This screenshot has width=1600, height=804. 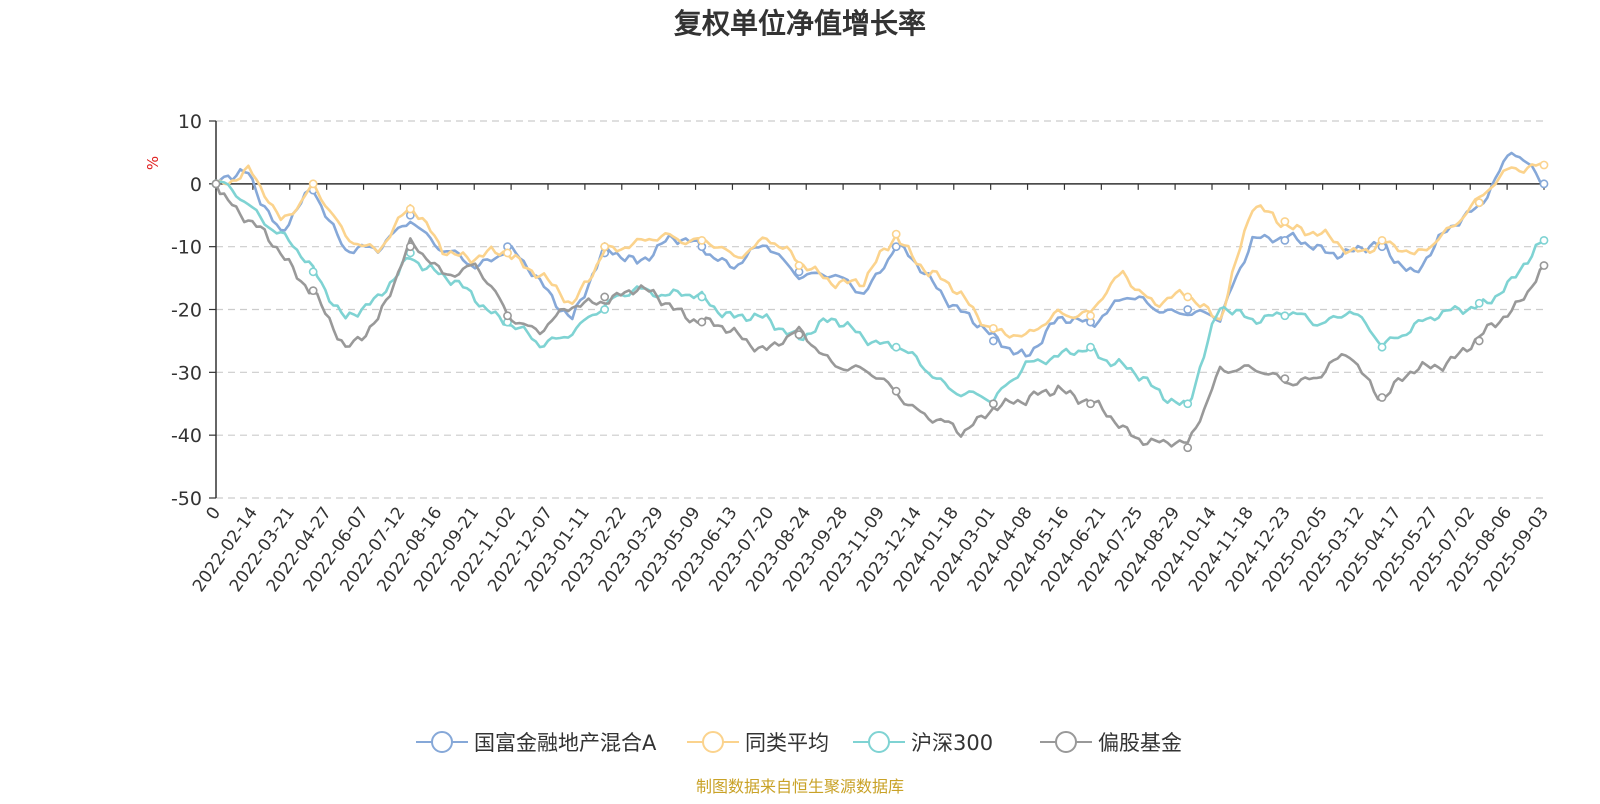 I want to click on y-tick-label: -30, so click(x=186, y=373).